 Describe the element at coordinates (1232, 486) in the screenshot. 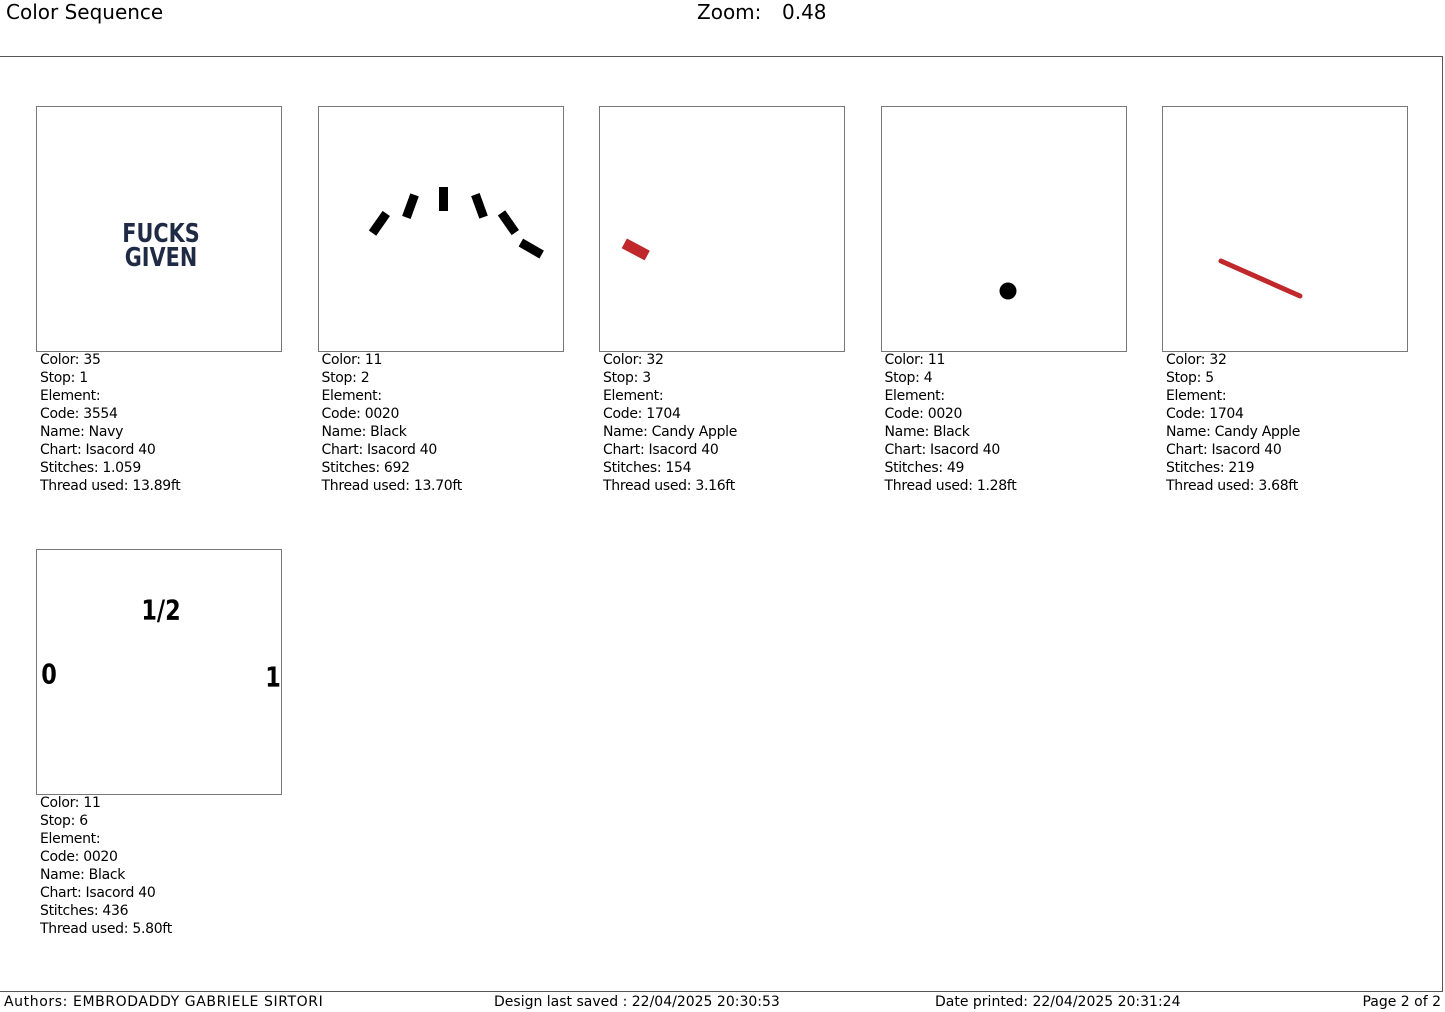

I see `info-line: Thread used: 3.68ft` at that location.